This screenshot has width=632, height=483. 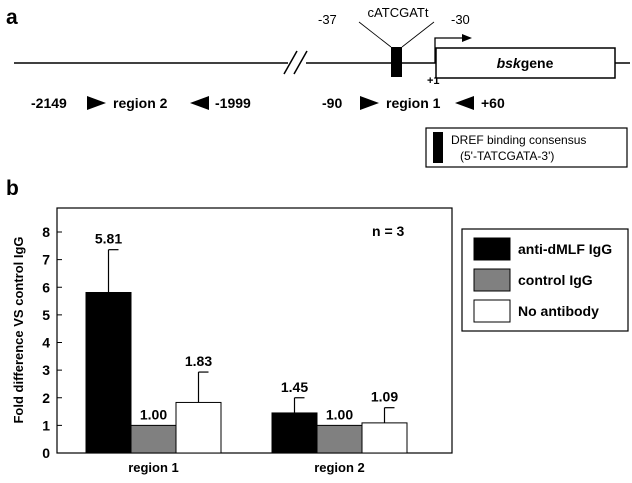 What do you see at coordinates (526, 147) in the screenshot?
I see `site-legend-box` at bounding box center [526, 147].